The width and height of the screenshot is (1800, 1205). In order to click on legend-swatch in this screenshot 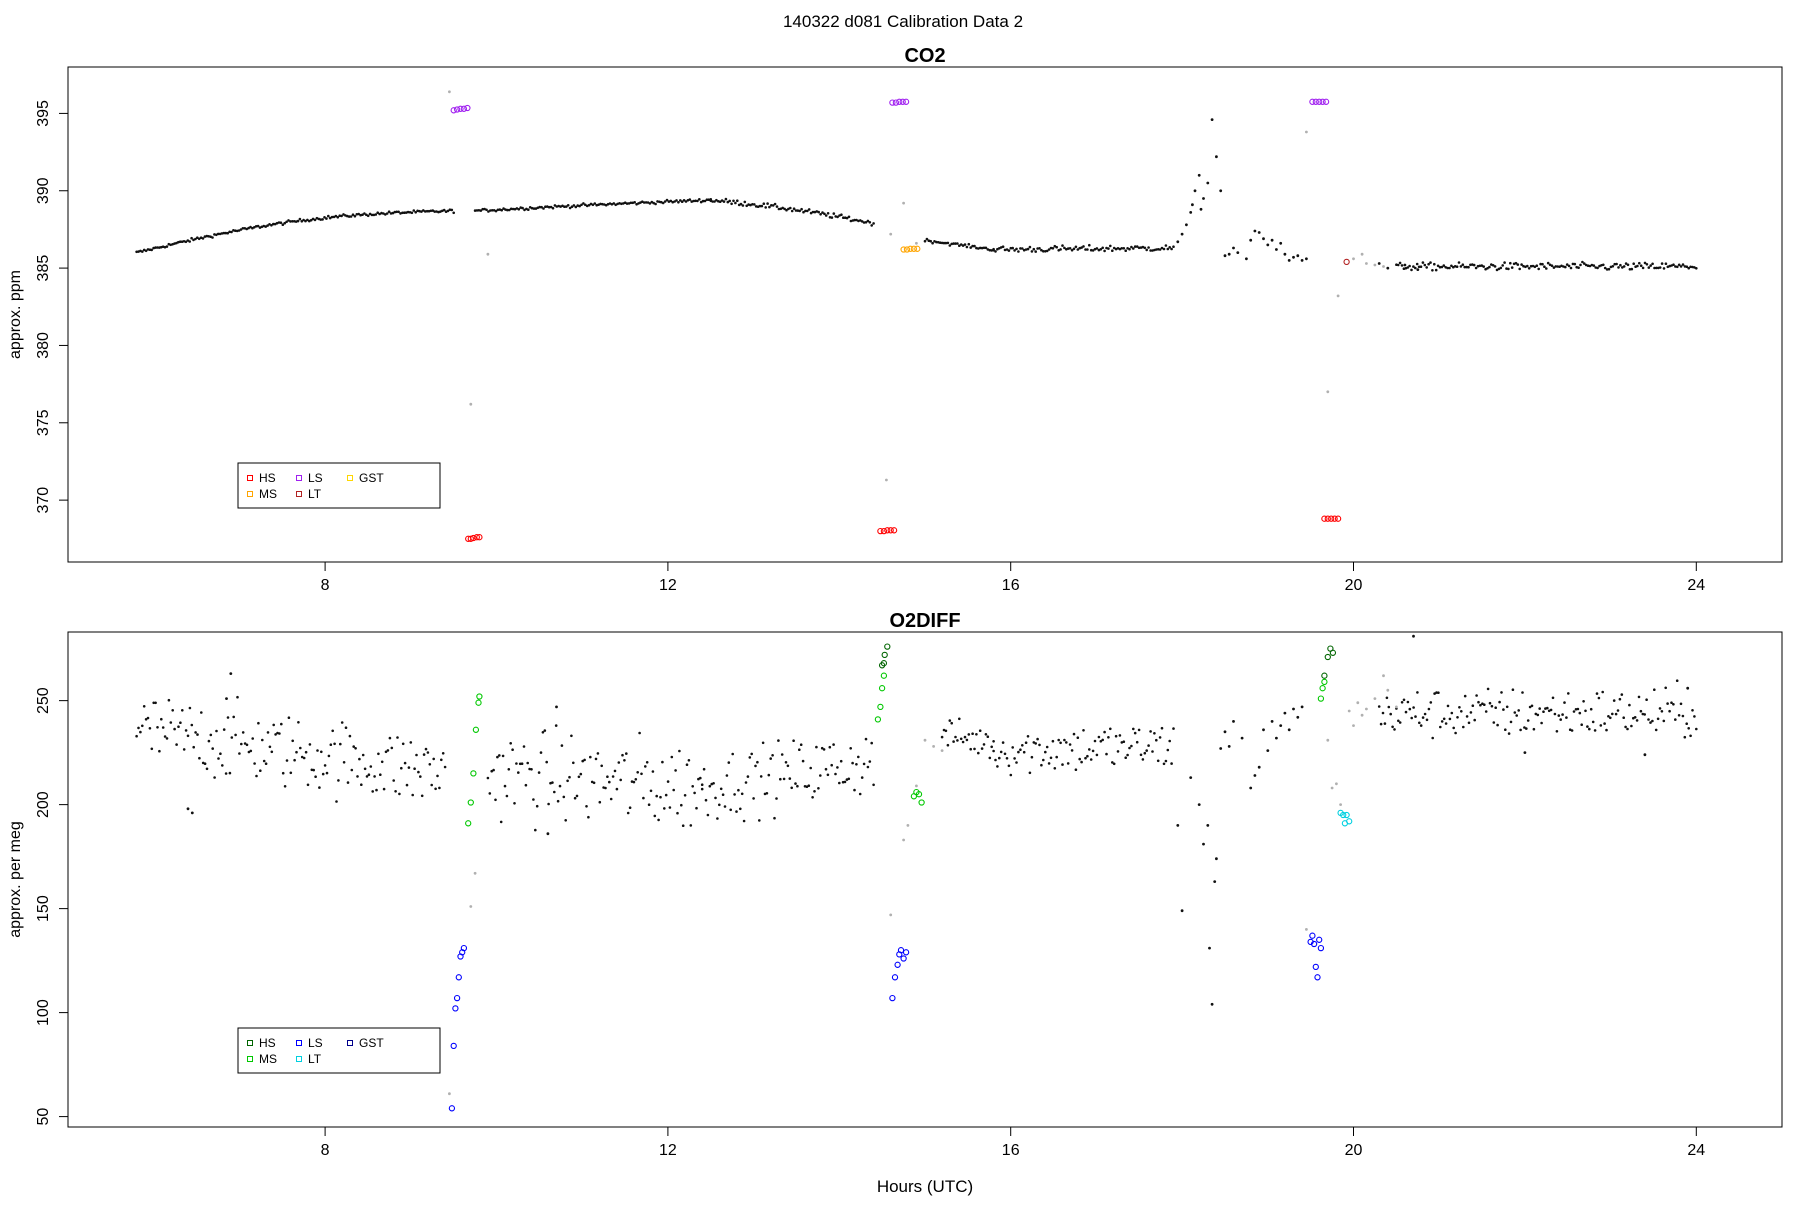, I will do `click(299, 478)`.